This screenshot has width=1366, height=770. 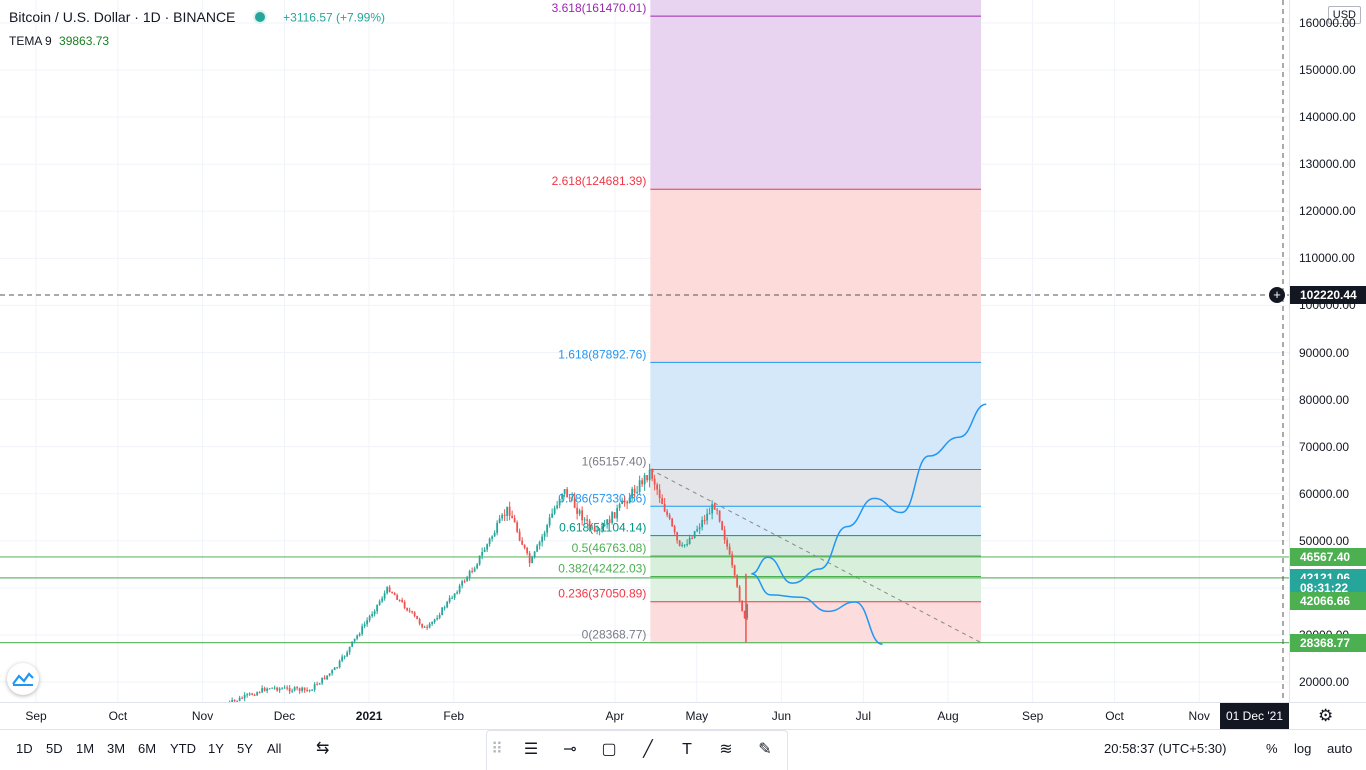 I want to click on tradingview-logo-icon, so click(x=23, y=679).